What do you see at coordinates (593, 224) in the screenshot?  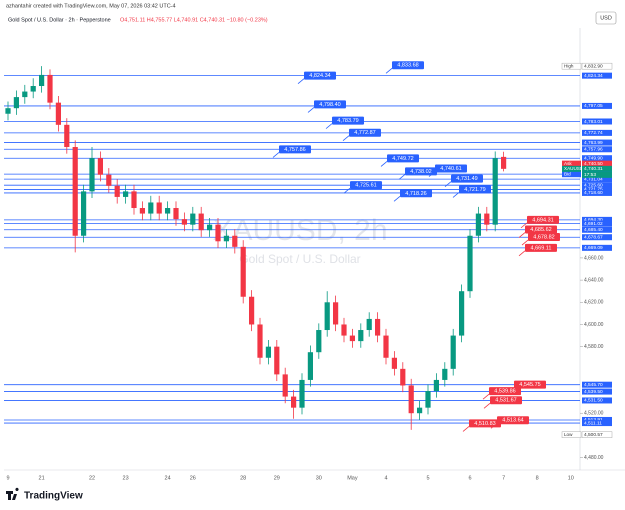 I see `level-tag-label: 4,691.02` at bounding box center [593, 224].